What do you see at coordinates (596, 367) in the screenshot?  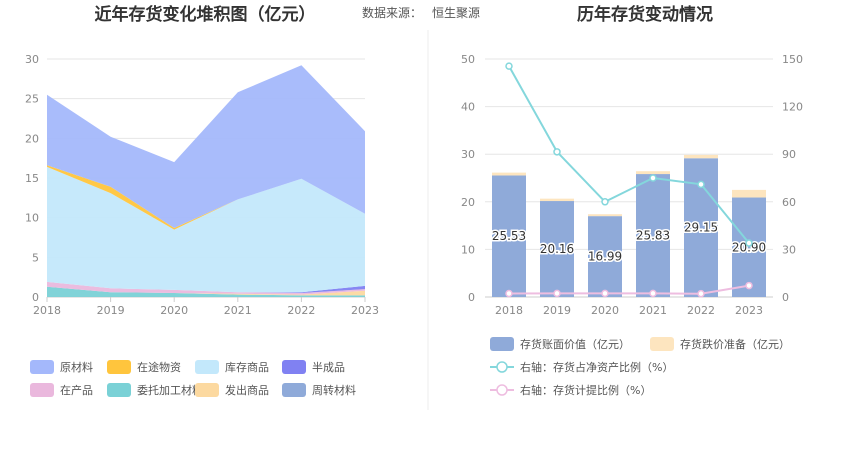 I see `legend-label: 右轴：存货占净资产比例（%）` at bounding box center [596, 367].